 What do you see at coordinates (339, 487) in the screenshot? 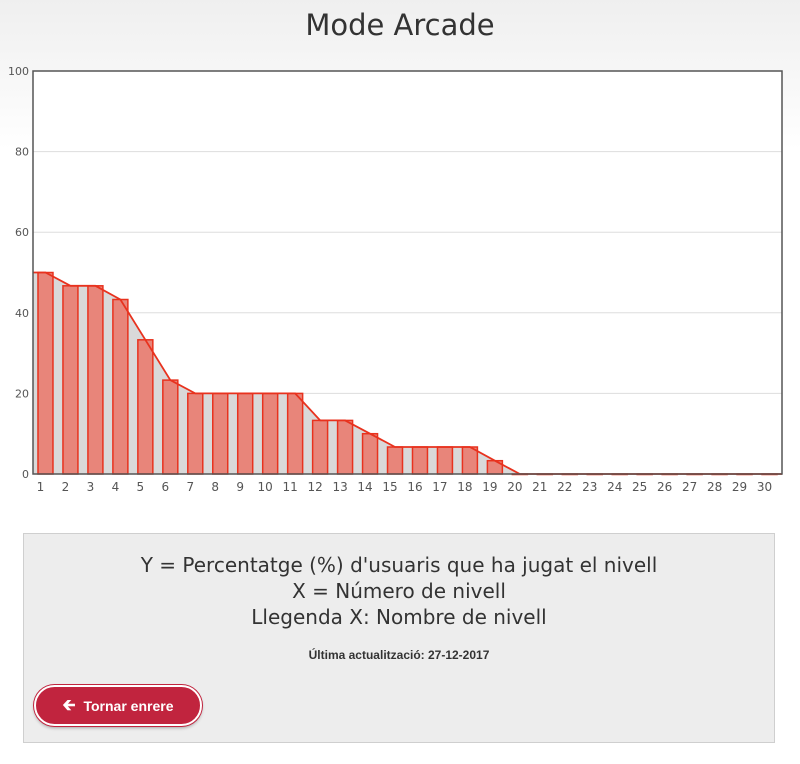
I see `x-tick-label: 13` at bounding box center [339, 487].